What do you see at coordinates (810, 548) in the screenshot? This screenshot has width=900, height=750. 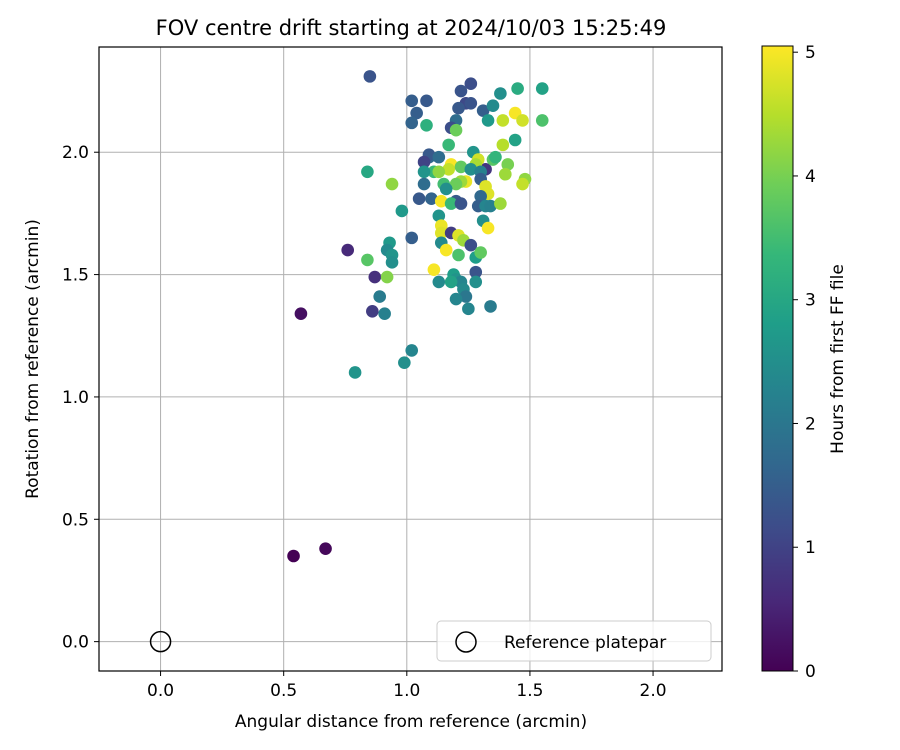 I see `colorbar-tick-label: 1` at bounding box center [810, 548].